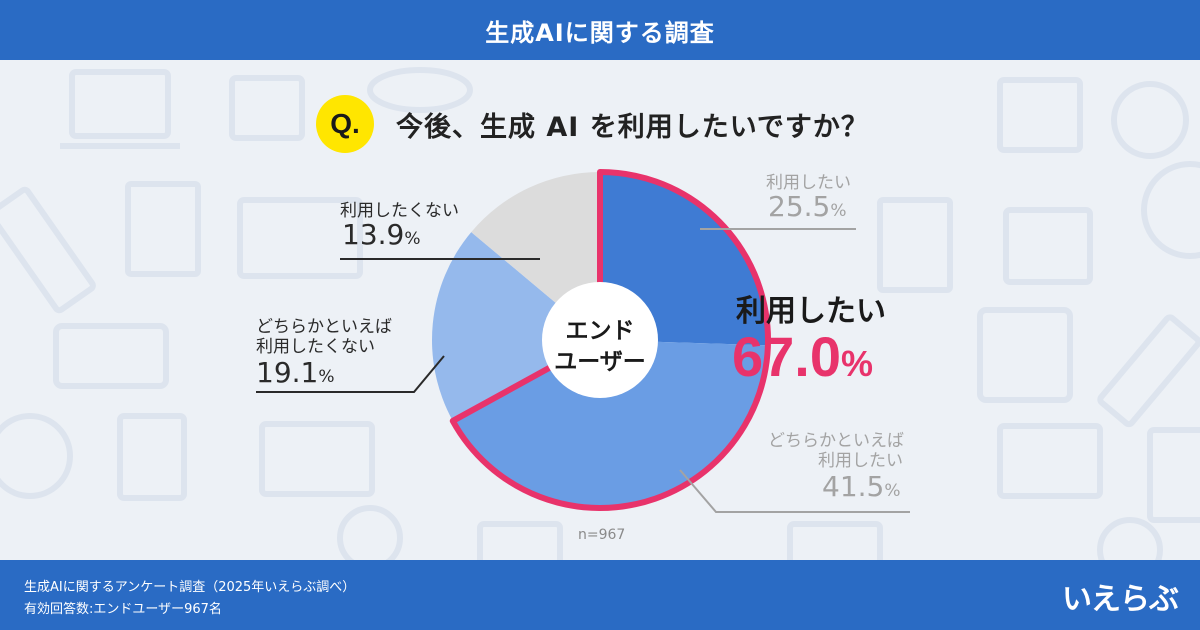 The width and height of the screenshot is (1200, 630). What do you see at coordinates (1170, 210) in the screenshot?
I see `chat-icon` at bounding box center [1170, 210].